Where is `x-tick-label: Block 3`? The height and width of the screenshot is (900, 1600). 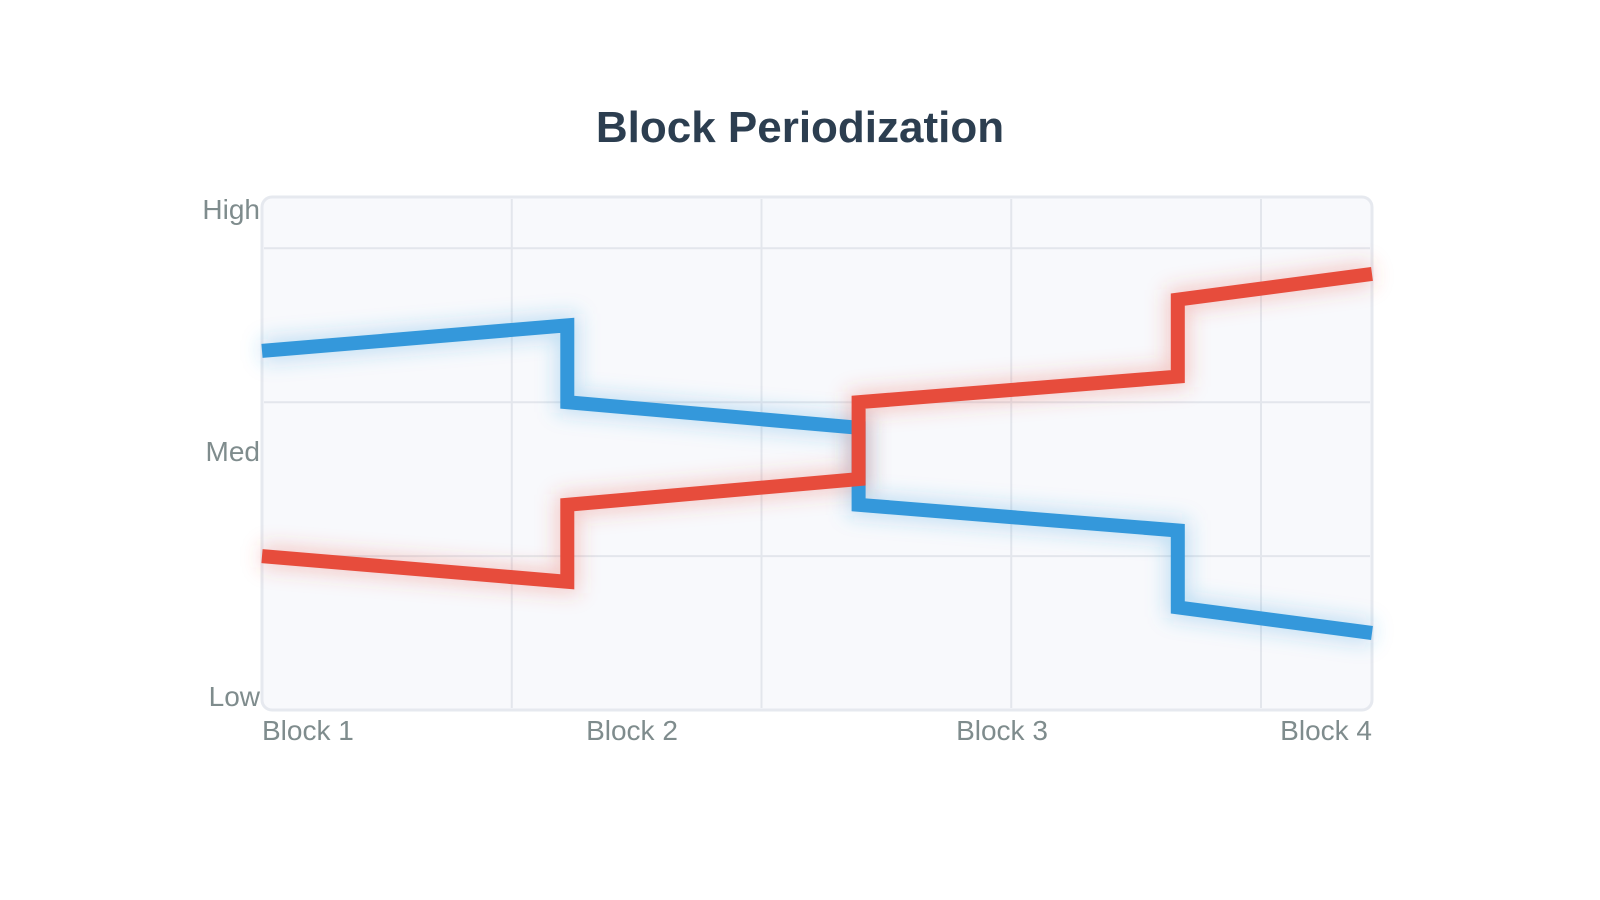
x-tick-label: Block 3 is located at coordinates (1002, 730).